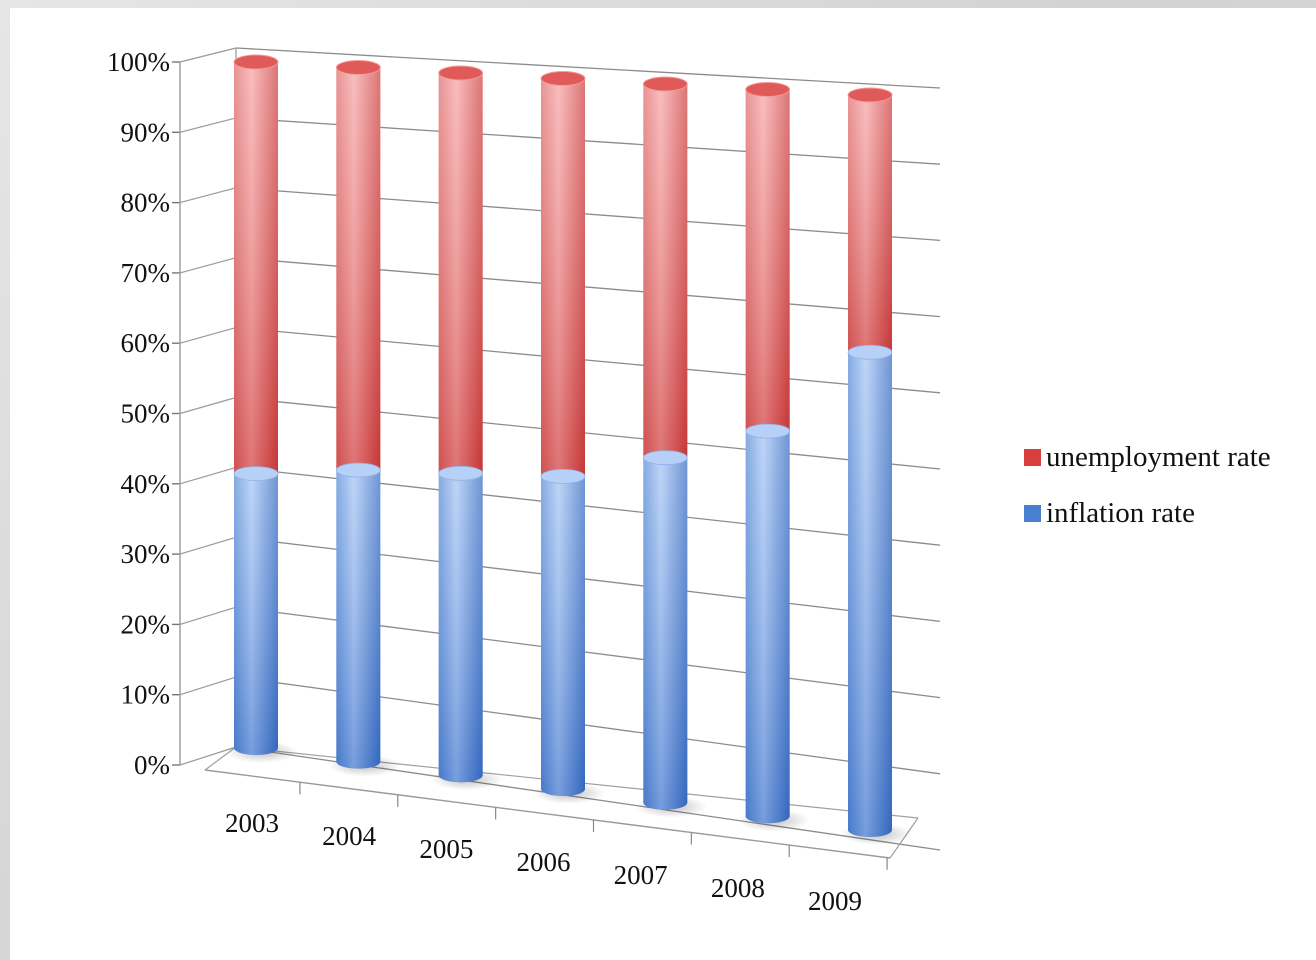 Image resolution: width=1316 pixels, height=960 pixels. What do you see at coordinates (1147, 485) in the screenshot?
I see `chart-legend: unemployment rate inflation rate` at bounding box center [1147, 485].